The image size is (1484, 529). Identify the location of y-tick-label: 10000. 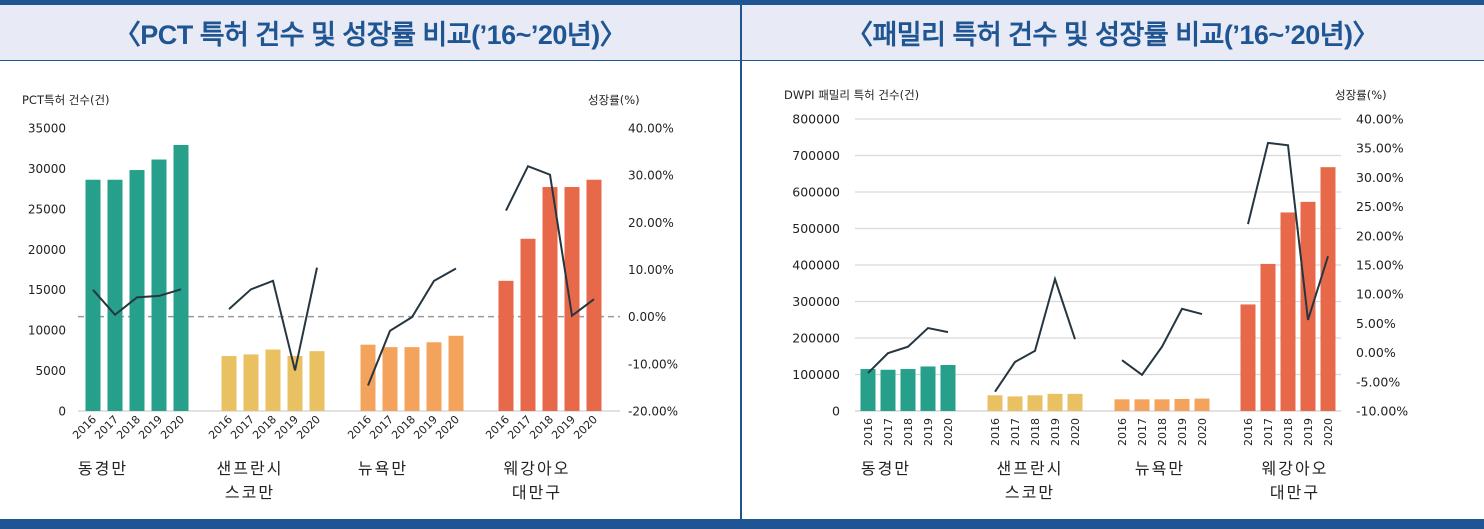
(47, 331).